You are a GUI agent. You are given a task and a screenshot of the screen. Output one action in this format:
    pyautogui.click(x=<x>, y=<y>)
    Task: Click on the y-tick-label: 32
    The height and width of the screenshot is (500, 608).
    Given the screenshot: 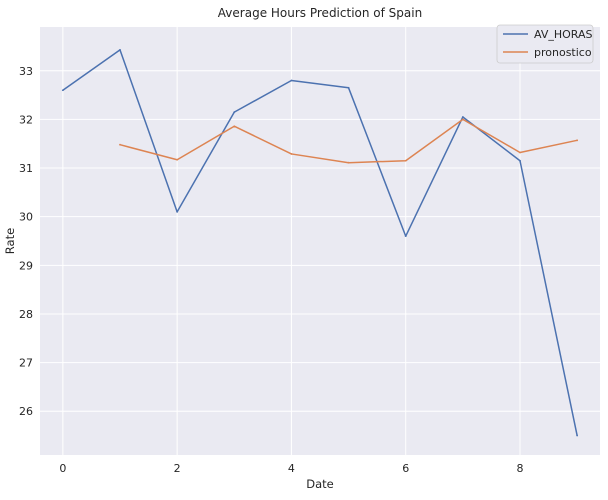 What is the action you would take?
    pyautogui.click(x=26, y=119)
    